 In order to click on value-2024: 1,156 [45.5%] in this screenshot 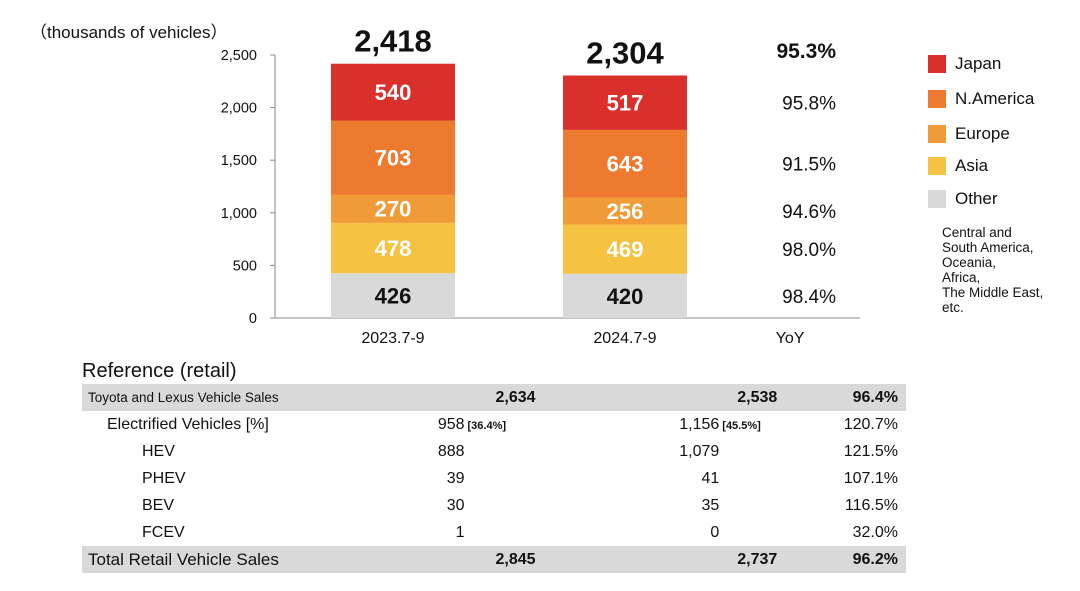, I will do `click(657, 424)`.